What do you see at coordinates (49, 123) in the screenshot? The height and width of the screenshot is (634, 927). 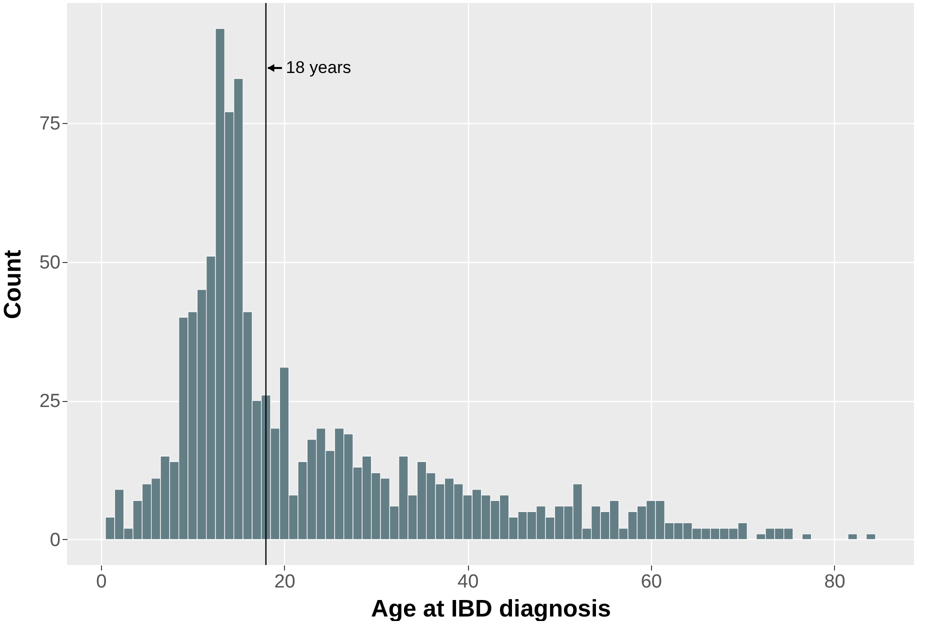 I see `y-tick-label: 75` at bounding box center [49, 123].